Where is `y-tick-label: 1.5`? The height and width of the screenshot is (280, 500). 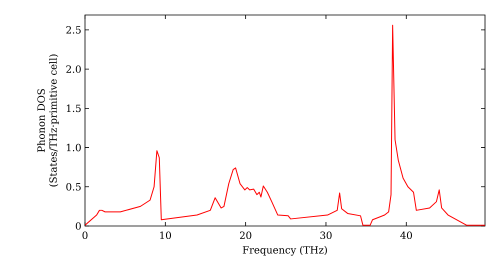
y-tick-label: 1.5 is located at coordinates (73, 108).